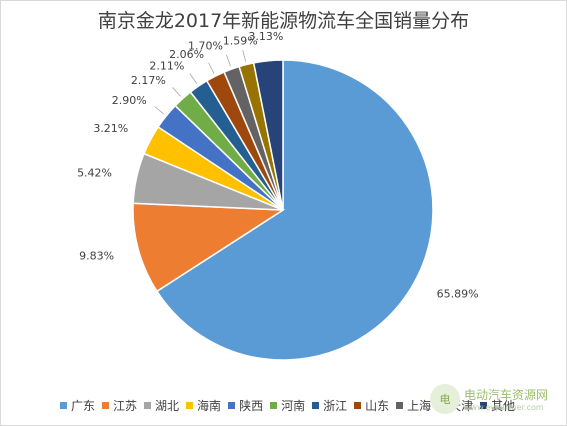  What do you see at coordinates (244, 55) in the screenshot?
I see `leader-line-天津` at bounding box center [244, 55].